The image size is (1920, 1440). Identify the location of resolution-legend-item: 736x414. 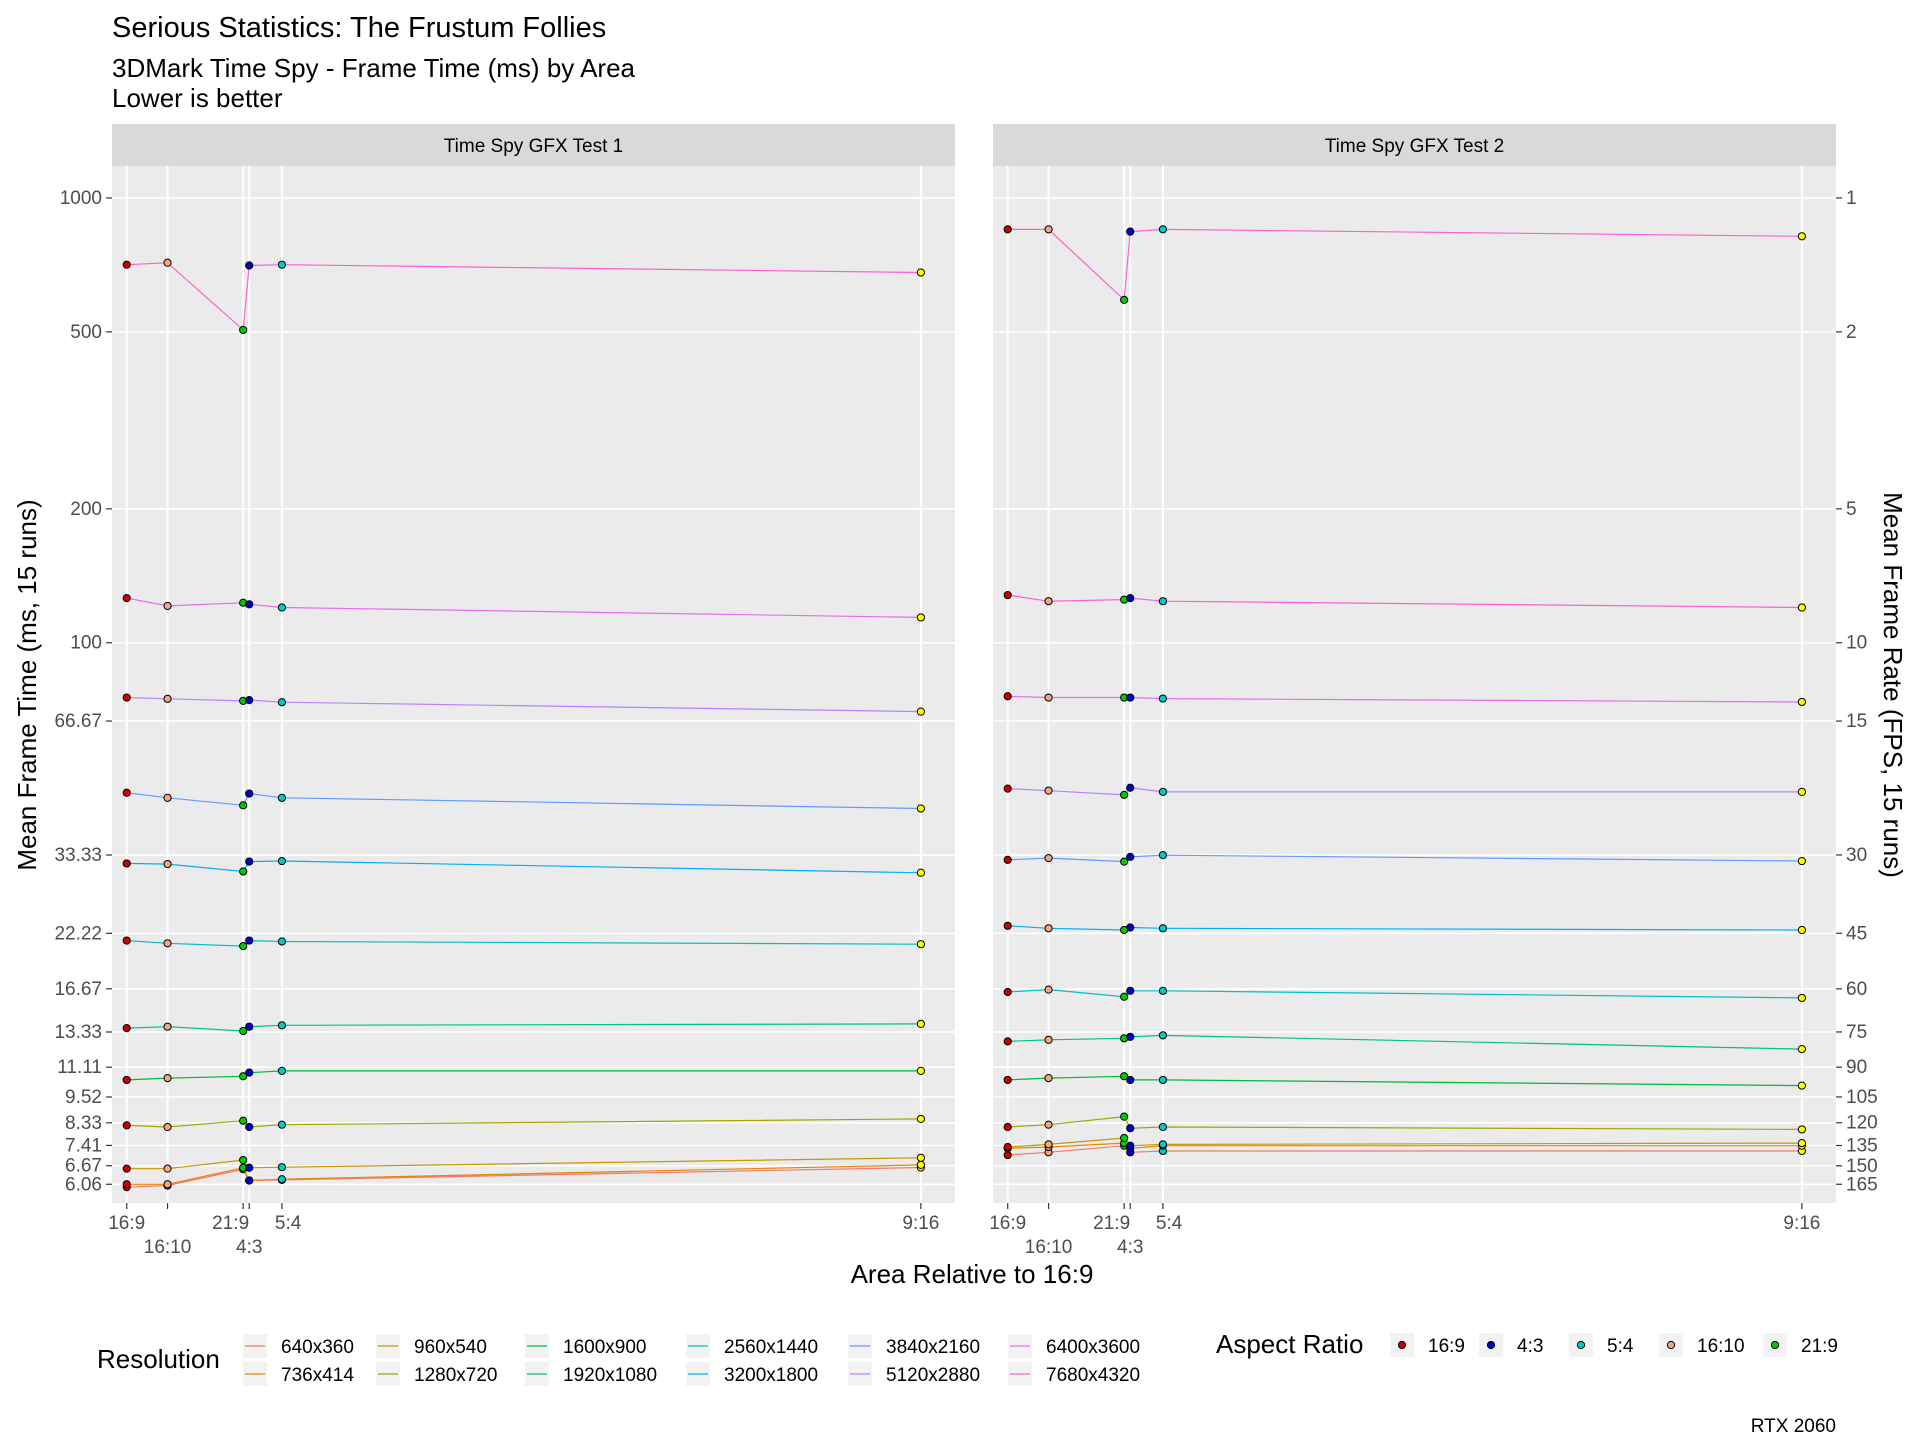
(298, 1374).